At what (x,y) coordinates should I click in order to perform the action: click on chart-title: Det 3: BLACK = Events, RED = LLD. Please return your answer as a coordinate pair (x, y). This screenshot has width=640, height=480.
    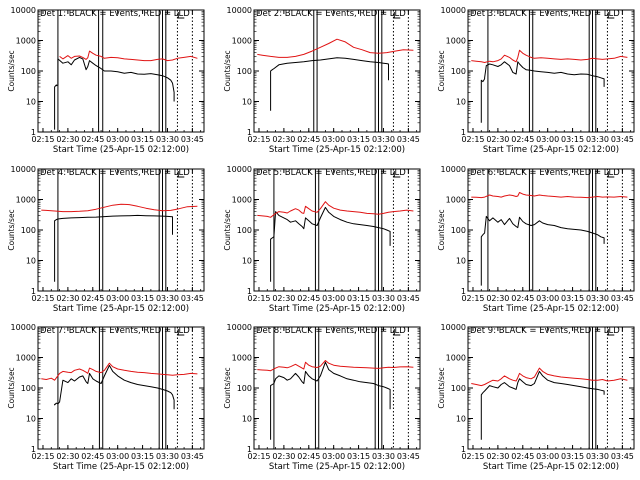
    Looking at the image, I should click on (545, 14).